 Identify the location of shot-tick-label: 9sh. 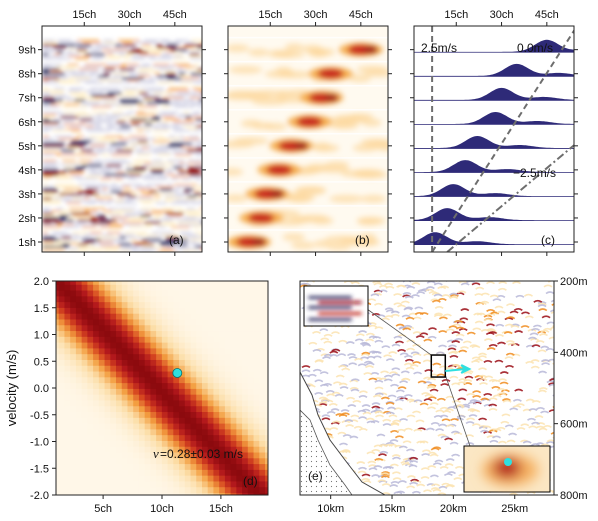
(27, 51).